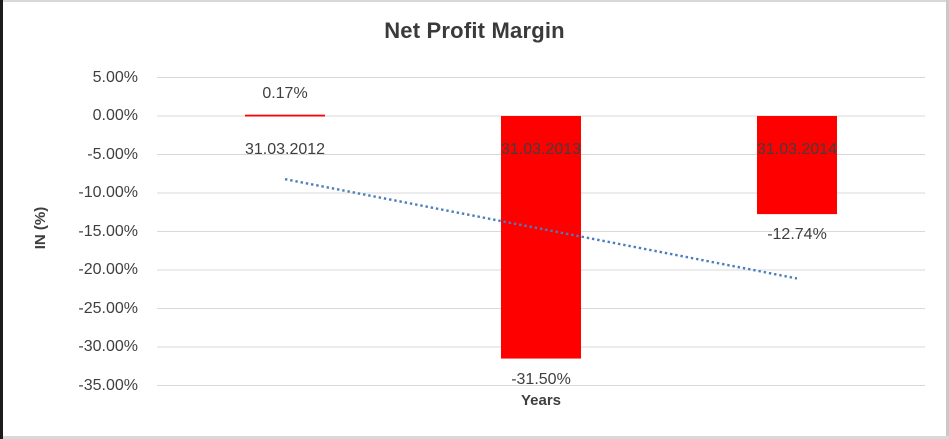 This screenshot has width=949, height=439. Describe the element at coordinates (108, 308) in the screenshot. I see `y-tick-label: -25.00%` at that location.